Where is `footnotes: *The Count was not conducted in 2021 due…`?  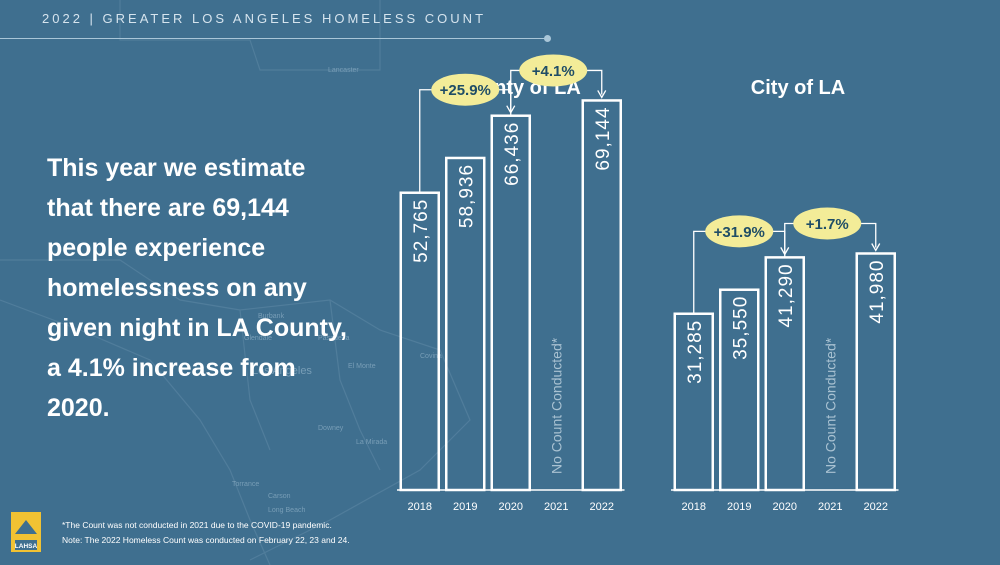
footnotes: *The Count was not conducted in 2021 due… is located at coordinates (206, 533).